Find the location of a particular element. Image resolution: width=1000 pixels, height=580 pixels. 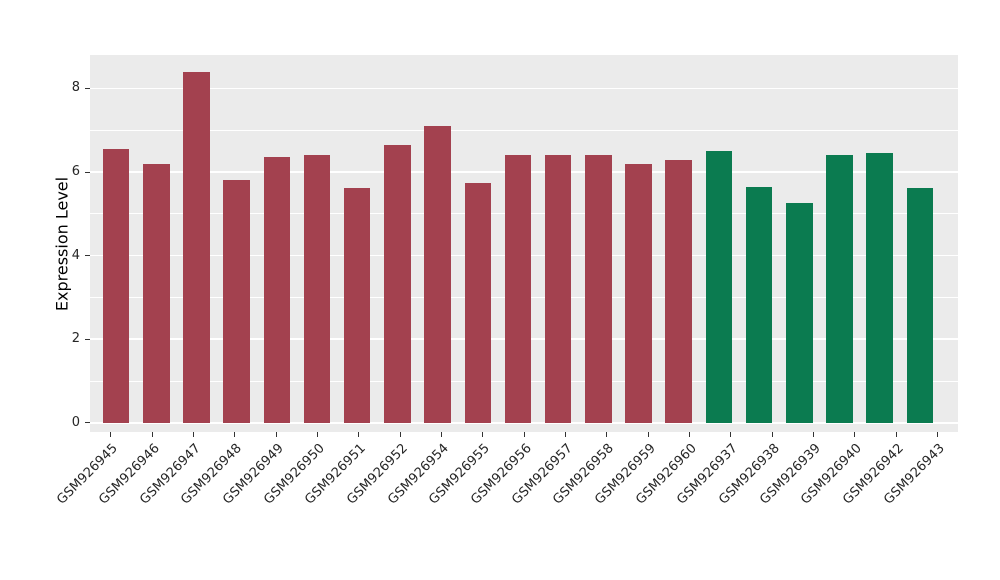

x-tick-label: GSM926952 is located at coordinates (377, 474).